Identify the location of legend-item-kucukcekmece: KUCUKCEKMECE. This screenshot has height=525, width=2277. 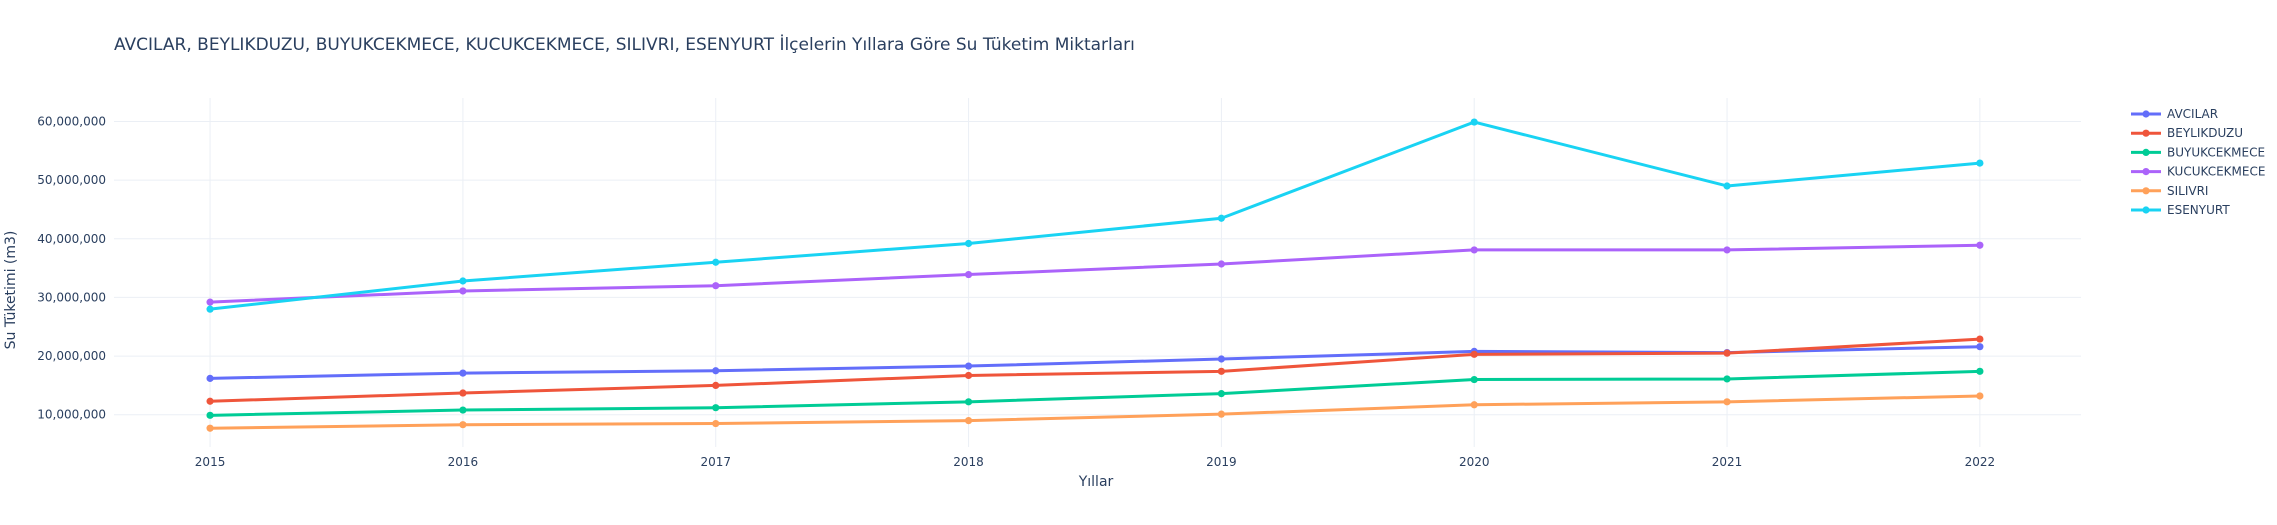
(2198, 172).